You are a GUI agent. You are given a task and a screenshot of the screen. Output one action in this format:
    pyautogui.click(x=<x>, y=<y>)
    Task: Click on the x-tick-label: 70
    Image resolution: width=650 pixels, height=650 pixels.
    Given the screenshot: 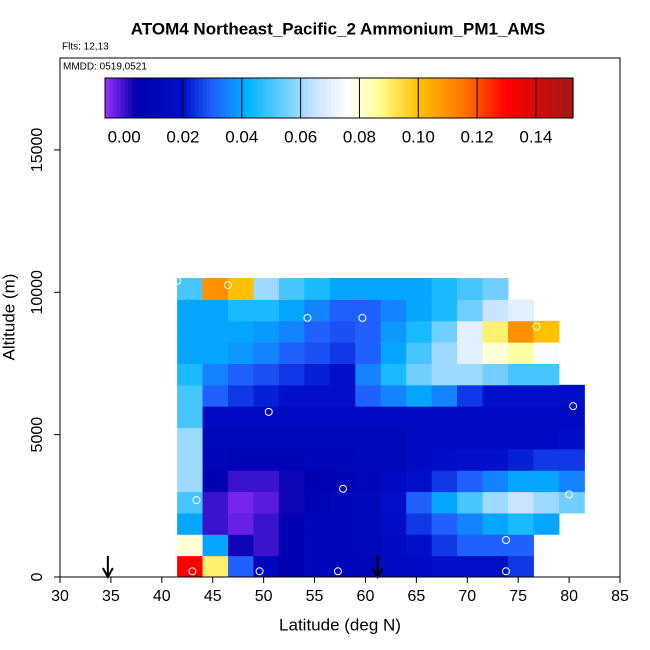 What is the action you would take?
    pyautogui.click(x=467, y=596)
    